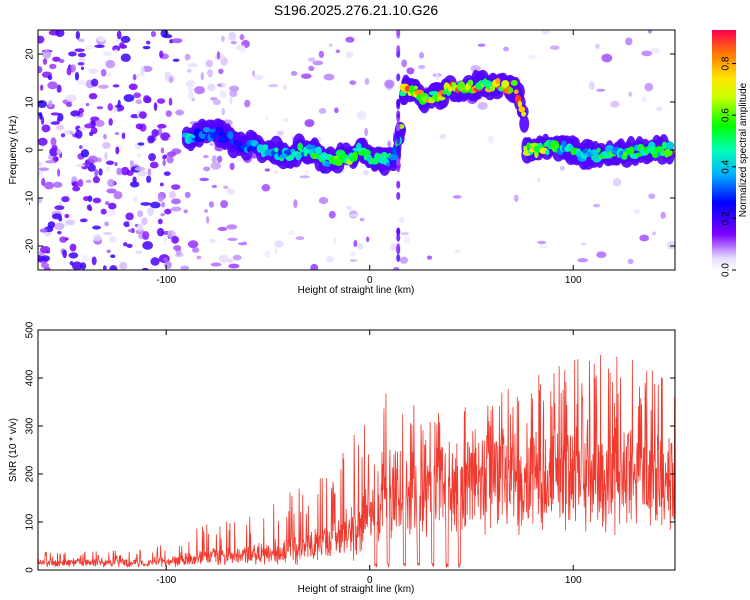  What do you see at coordinates (524, 123) in the screenshot?
I see `ridge-halo` at bounding box center [524, 123].